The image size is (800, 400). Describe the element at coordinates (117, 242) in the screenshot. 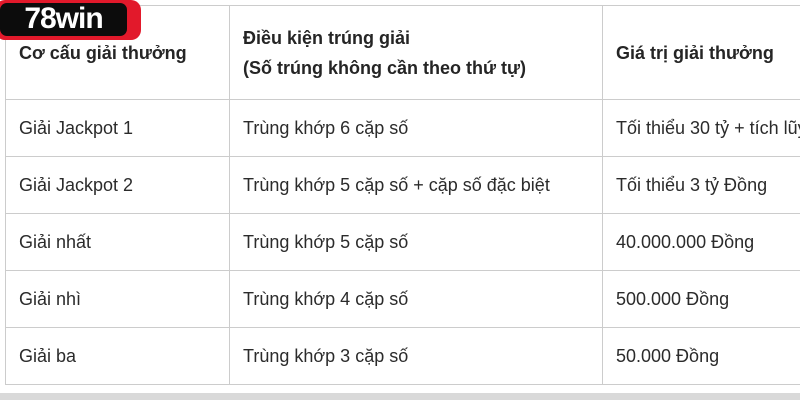

I see `cell-prize: Giải nhất` at that location.